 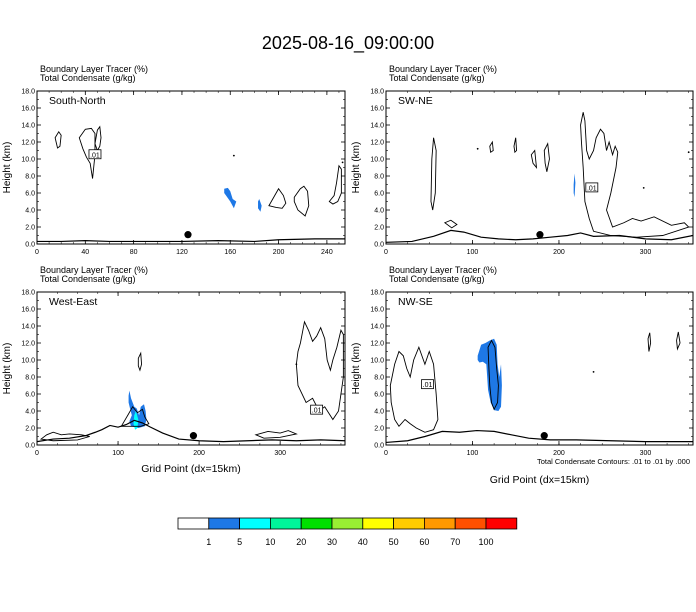 What do you see at coordinates (332, 542) in the screenshot?
I see `colorbar-label: 30` at bounding box center [332, 542].